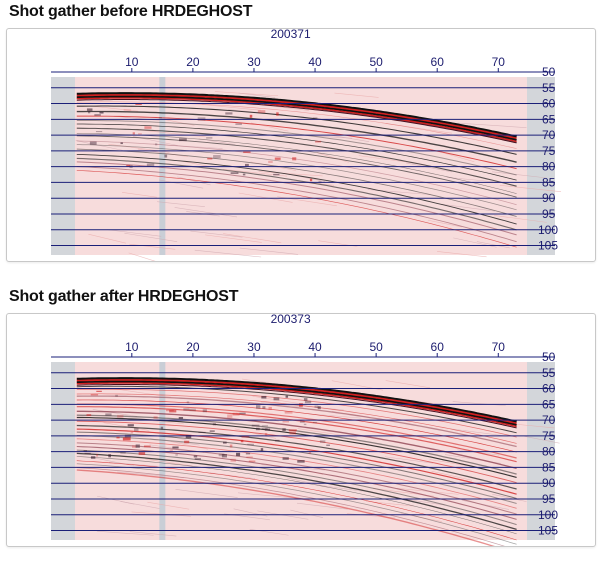  What do you see at coordinates (291, 35) in the screenshot?
I see `shot-header-label: 200371` at bounding box center [291, 35].